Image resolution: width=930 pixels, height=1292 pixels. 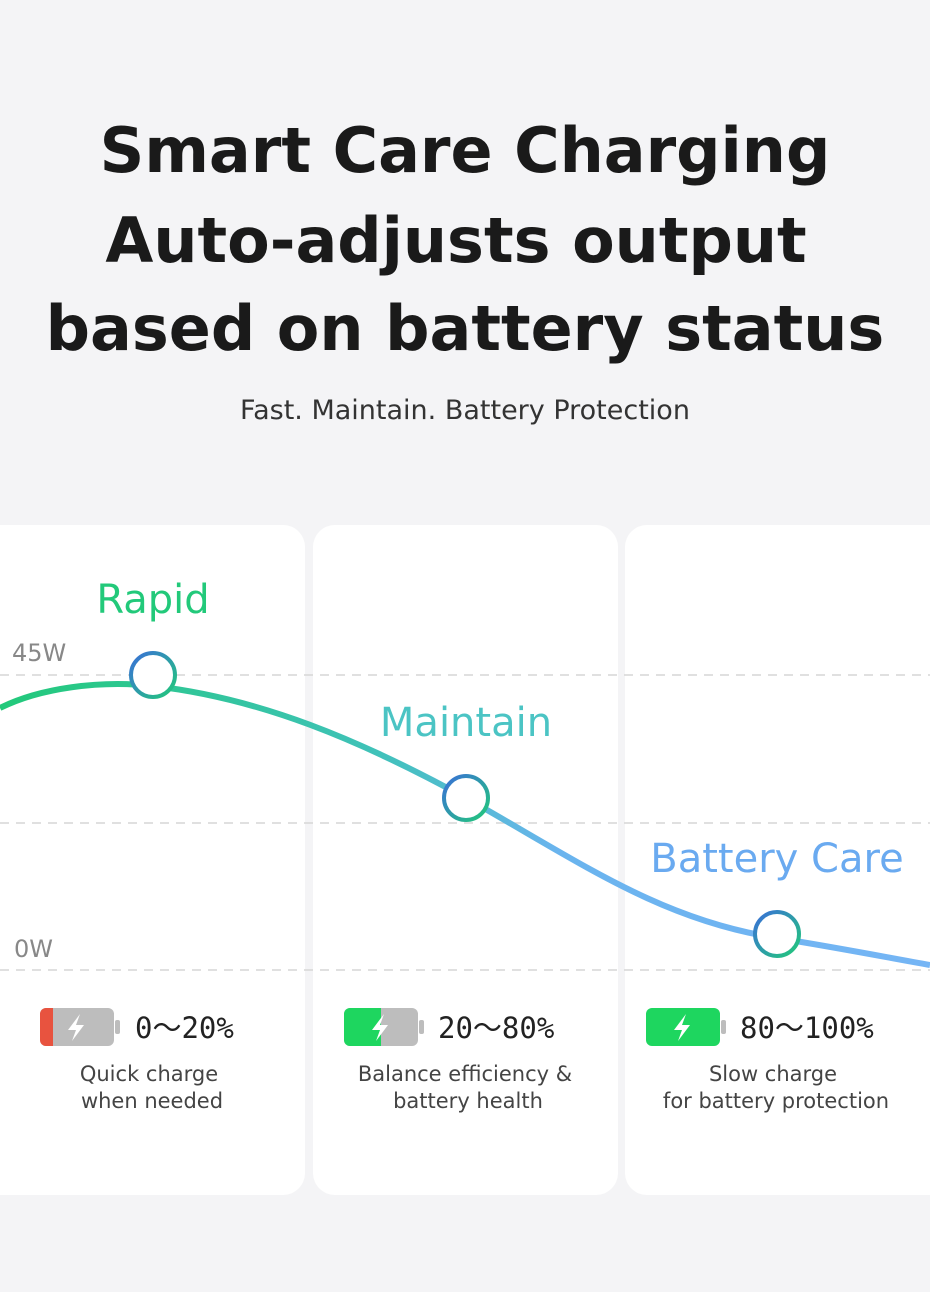 I want to click on range: 20～80%, so click(x=496, y=1028).